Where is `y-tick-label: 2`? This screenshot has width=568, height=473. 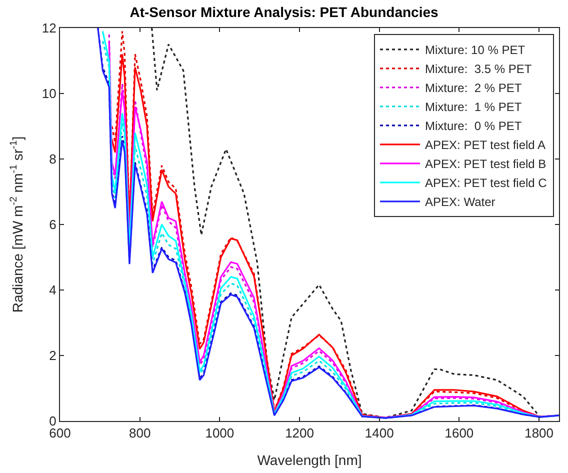
y-tick-label: 2 is located at coordinates (52, 356).